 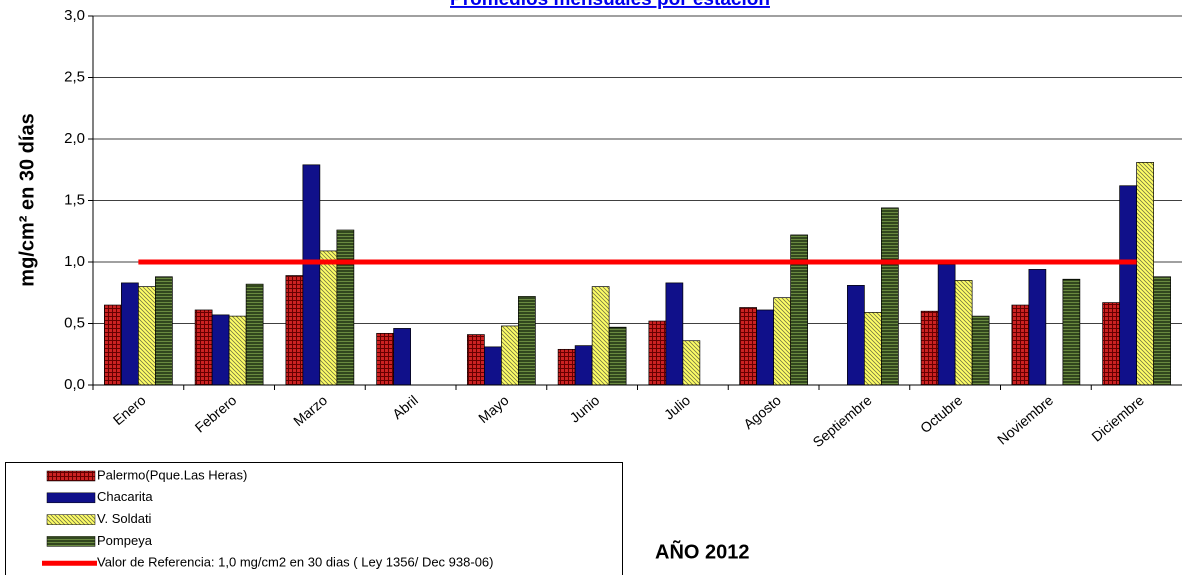 What do you see at coordinates (74, 384) in the screenshot?
I see `y-tick-label: 0,0` at bounding box center [74, 384].